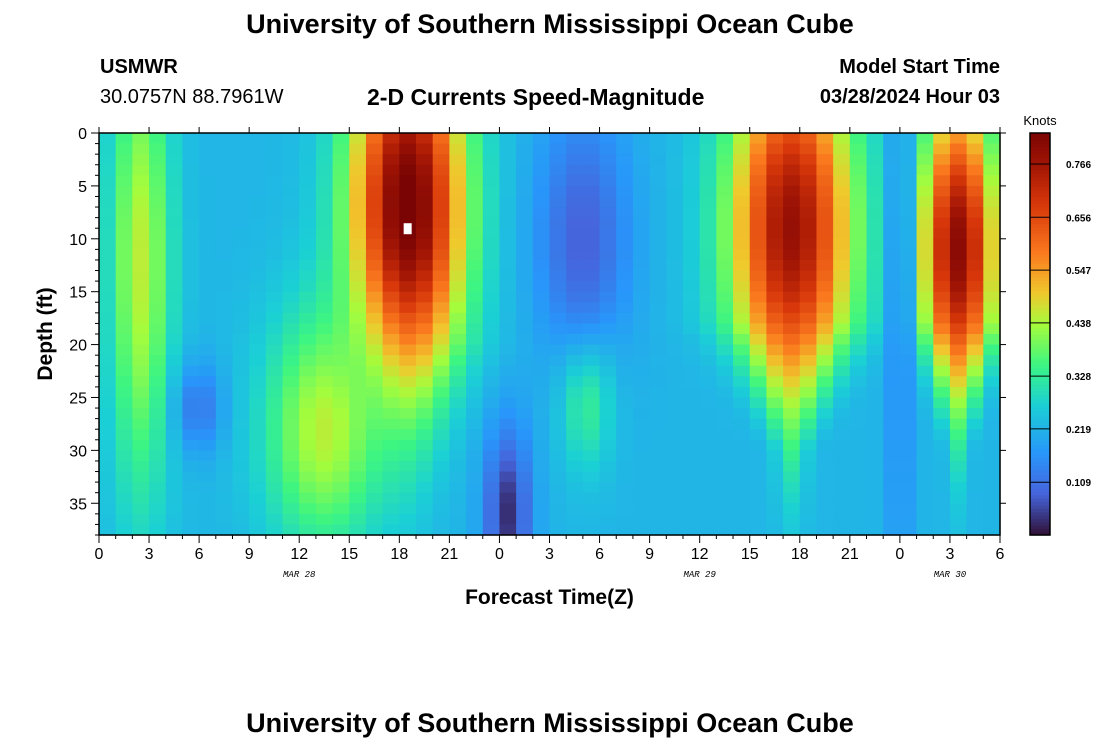 The image size is (1100, 750). Describe the element at coordinates (536, 97) in the screenshot. I see `chart-title: 2-D Currents Speed-Magnitude` at that location.